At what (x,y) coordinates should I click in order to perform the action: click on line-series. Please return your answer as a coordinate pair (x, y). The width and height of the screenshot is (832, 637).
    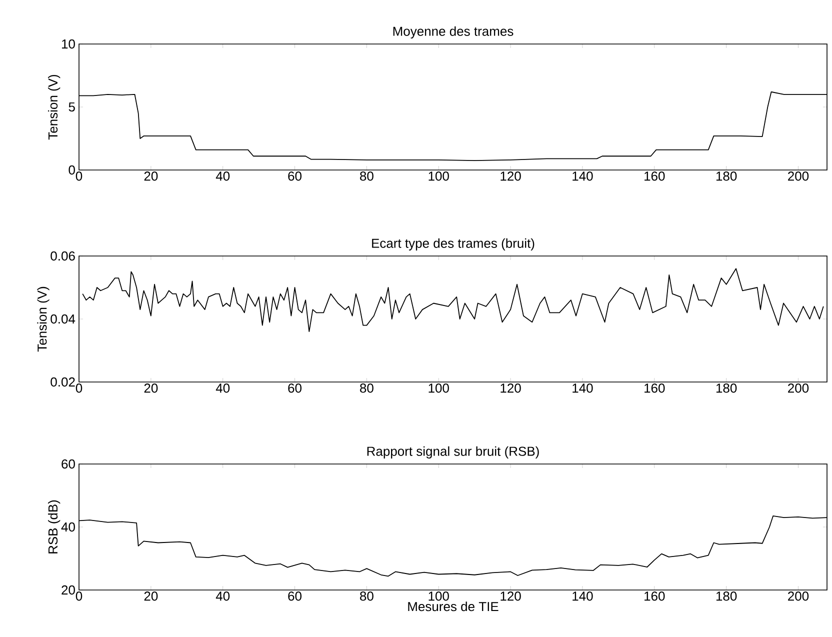
    Looking at the image, I should click on (453, 300).